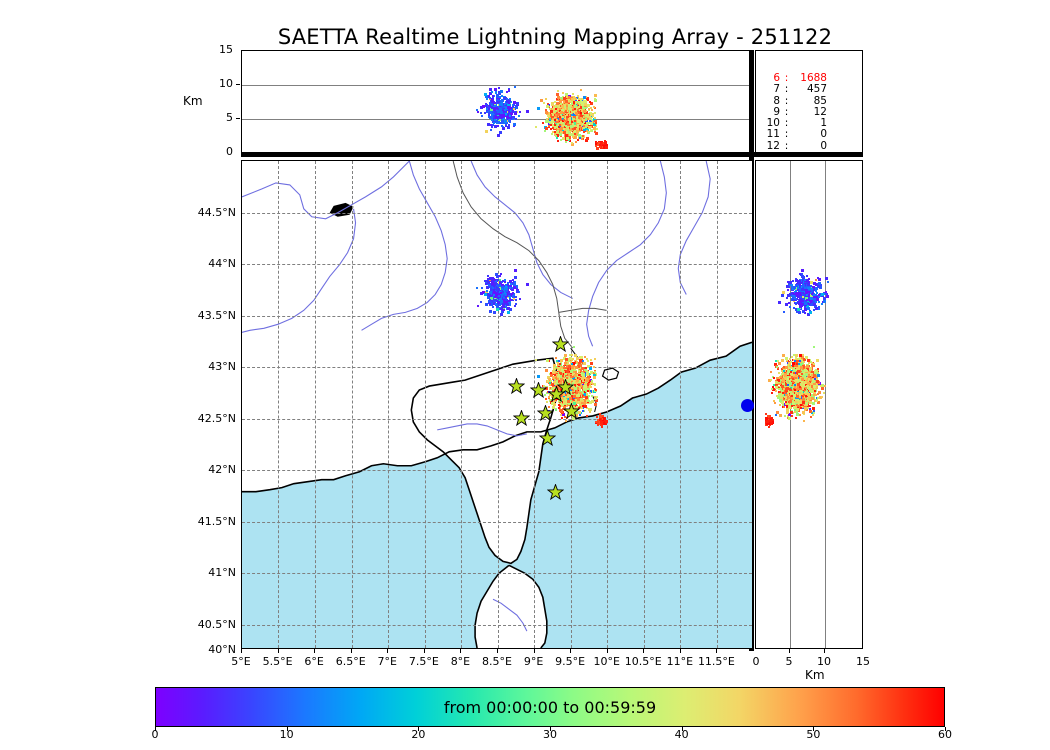 This screenshot has height=750, width=1050. Describe the element at coordinates (497, 522) in the screenshot. I see `map-gridline-41.5N` at that location.